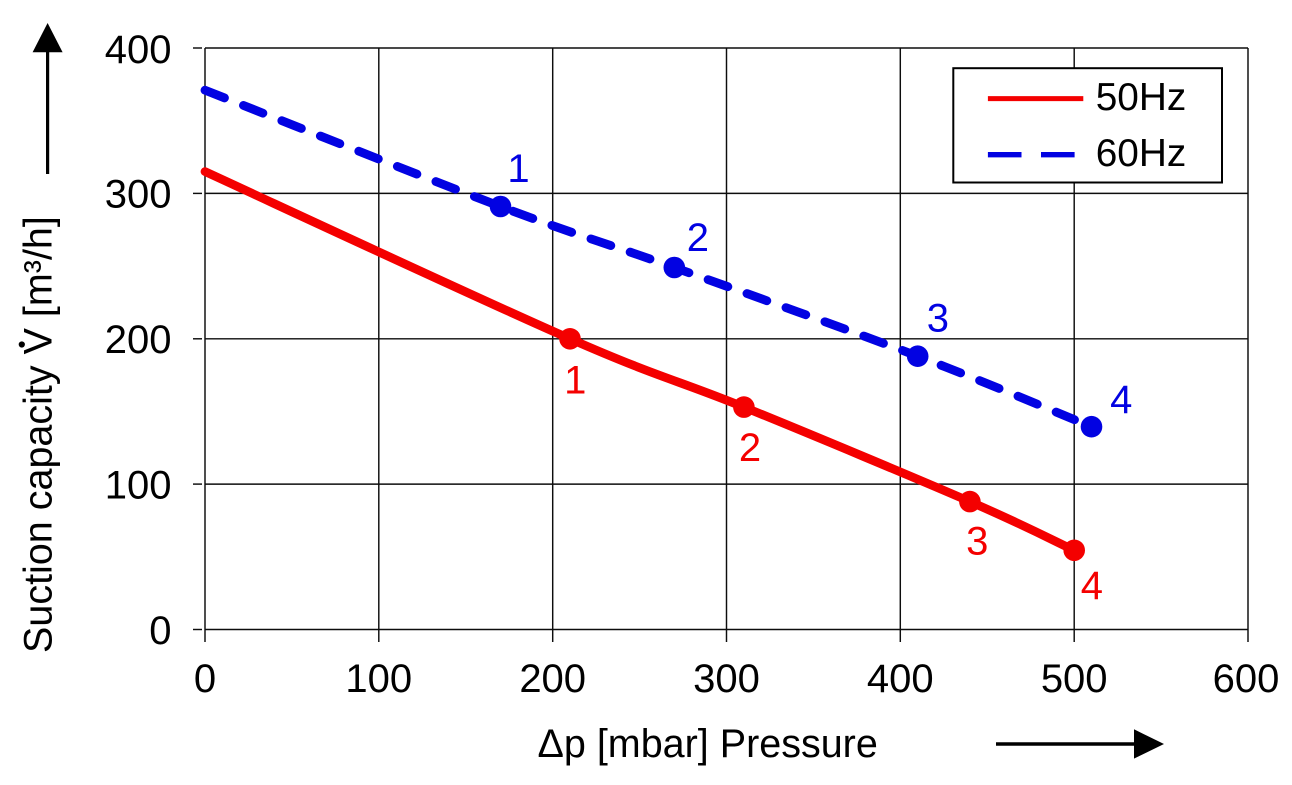 The width and height of the screenshot is (1292, 785). I want to click on svg-text: 50Hz, so click(1141, 97).